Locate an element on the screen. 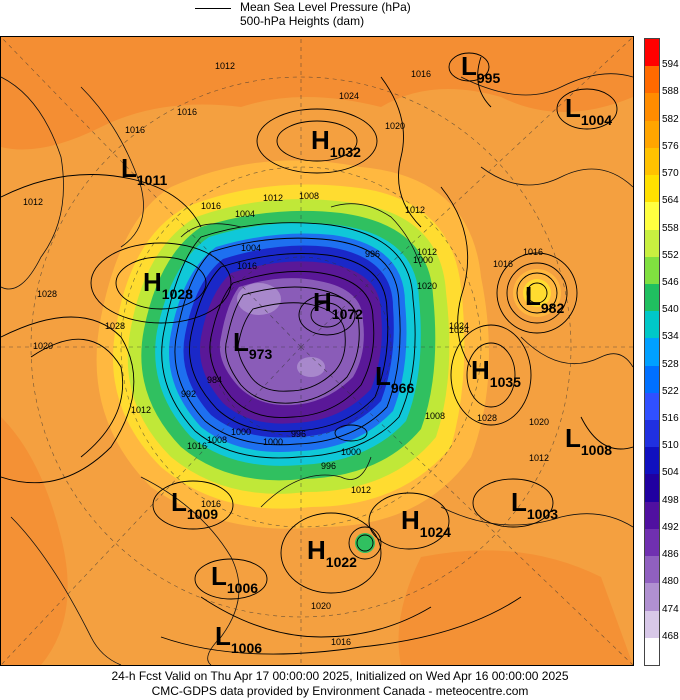  height-zone-588-sw is located at coordinates (34, 541).